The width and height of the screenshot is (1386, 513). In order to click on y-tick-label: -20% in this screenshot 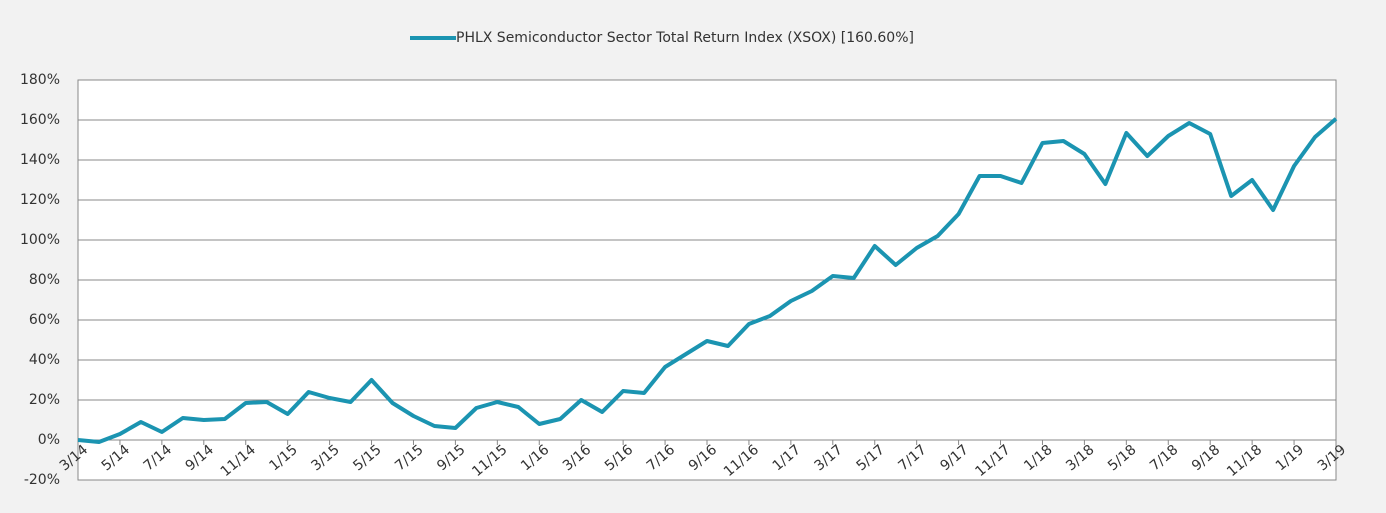, I will do `click(42, 480)`.